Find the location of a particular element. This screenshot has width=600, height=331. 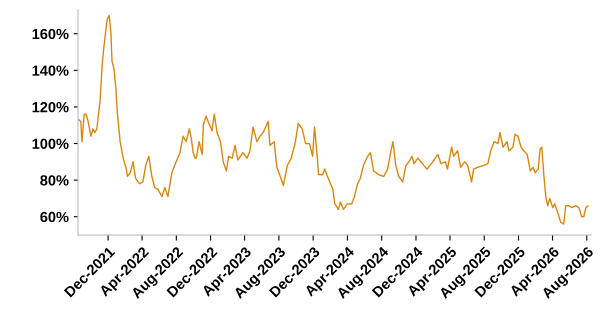

y-tick-label: 60% is located at coordinates (54, 217).